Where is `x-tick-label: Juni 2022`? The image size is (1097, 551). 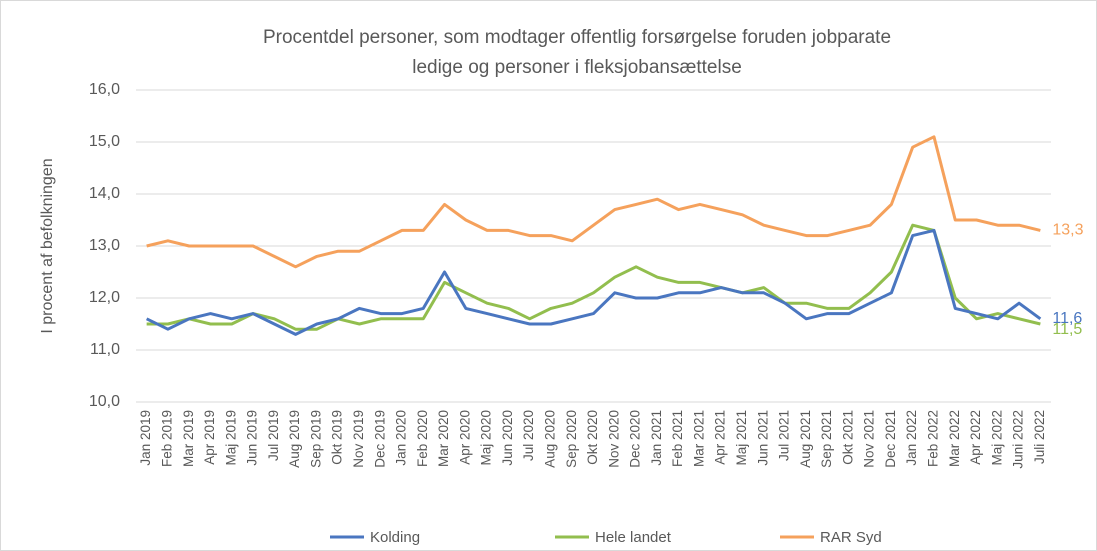 x-tick-label: Juni 2022 is located at coordinates (1018, 439).